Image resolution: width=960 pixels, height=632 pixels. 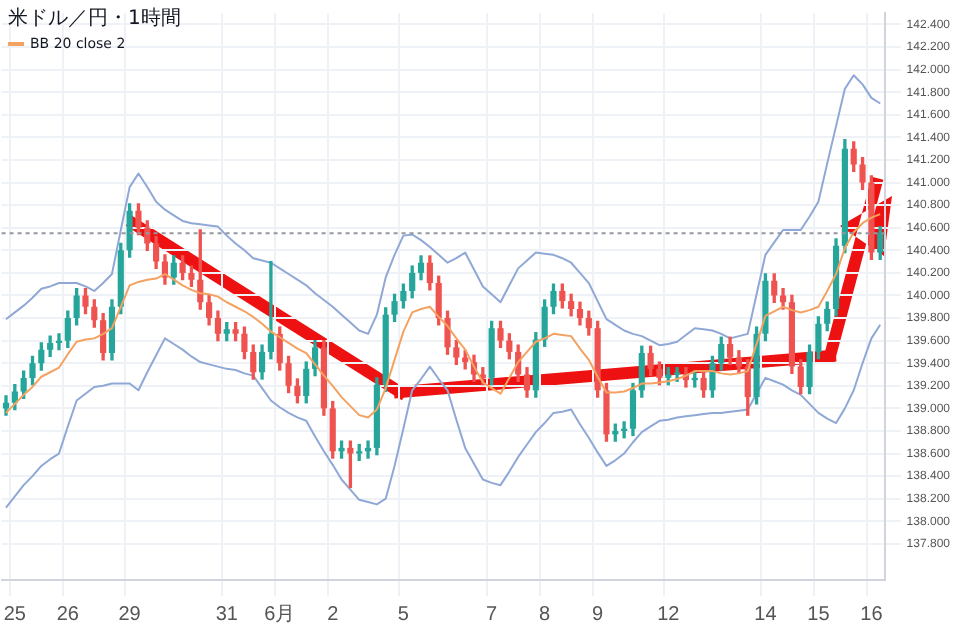 I want to click on x-tick-label: 8, so click(x=545, y=614).